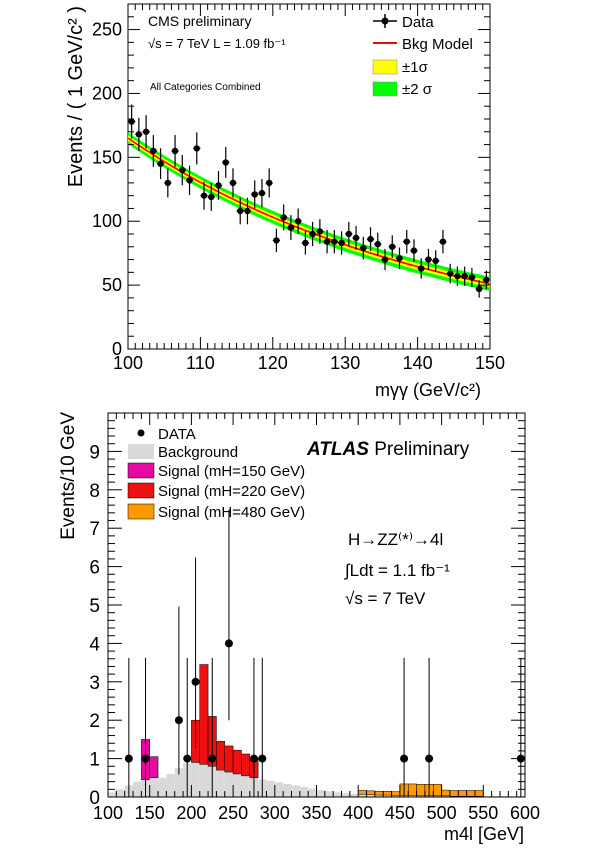  I want to click on x-tick-label: 110, so click(200, 363).